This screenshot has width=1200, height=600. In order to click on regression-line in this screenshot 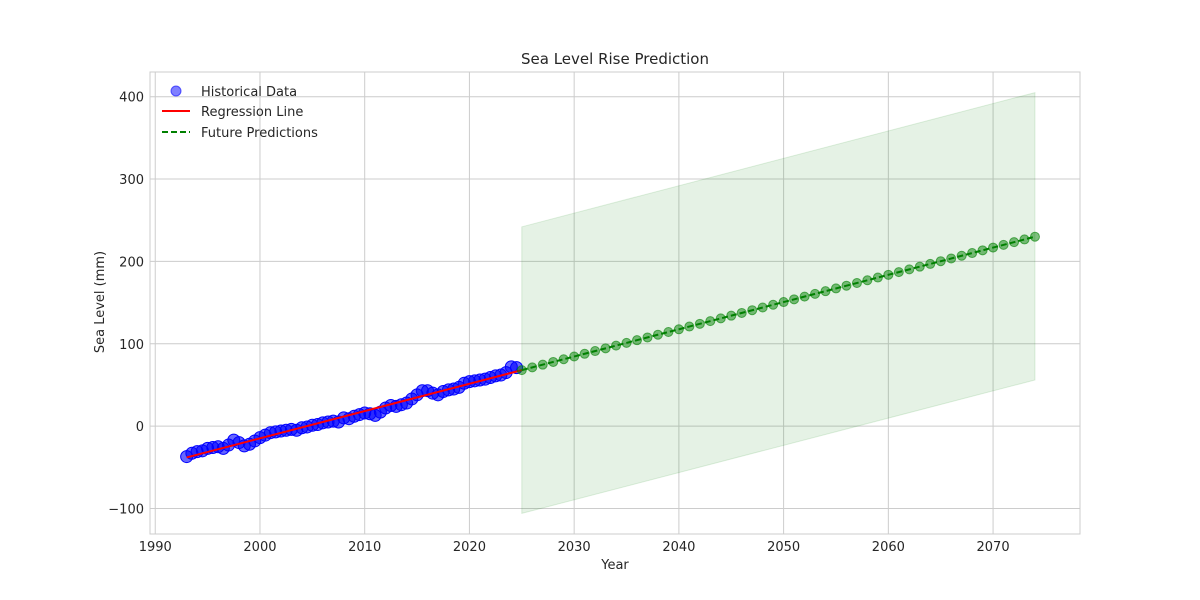, I will do `click(354, 414)`.